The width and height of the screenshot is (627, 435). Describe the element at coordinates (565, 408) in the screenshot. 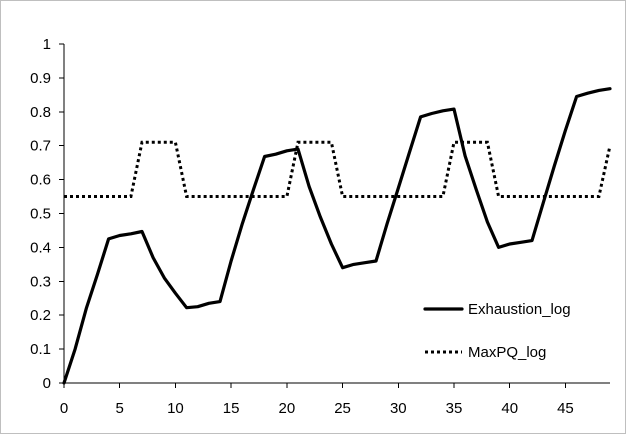

I see `x-tick-label: 45` at that location.